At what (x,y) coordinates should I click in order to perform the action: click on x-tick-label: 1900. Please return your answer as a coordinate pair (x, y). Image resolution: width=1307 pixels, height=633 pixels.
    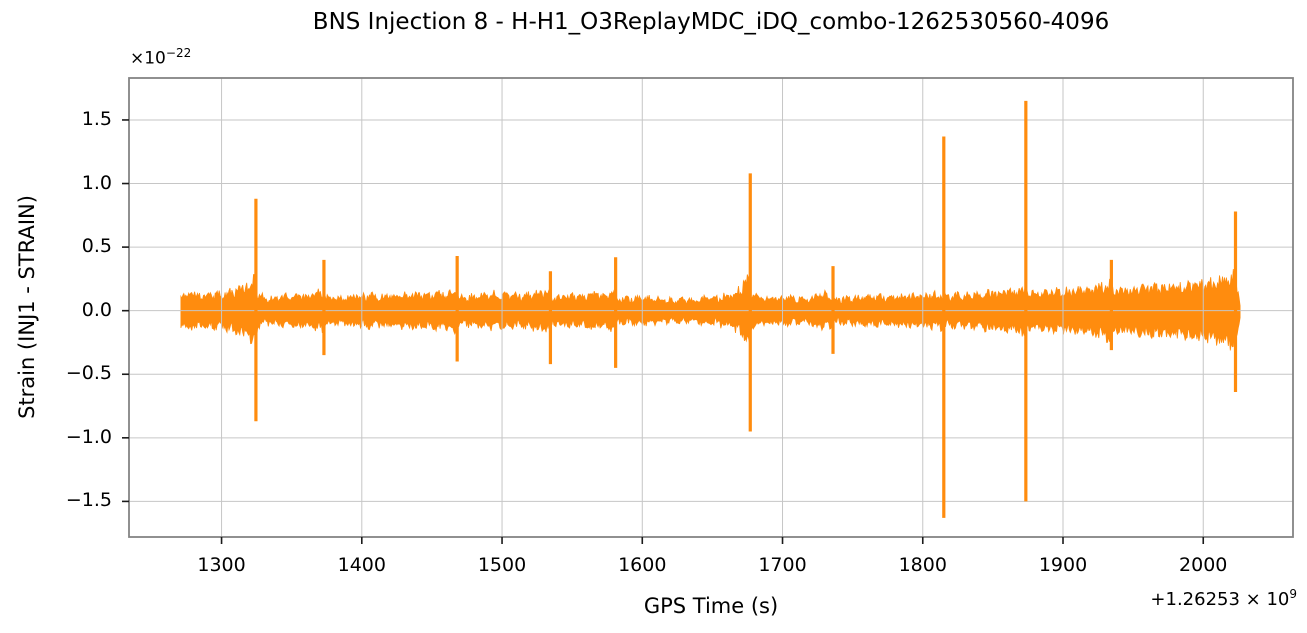
    Looking at the image, I should click on (1063, 565).